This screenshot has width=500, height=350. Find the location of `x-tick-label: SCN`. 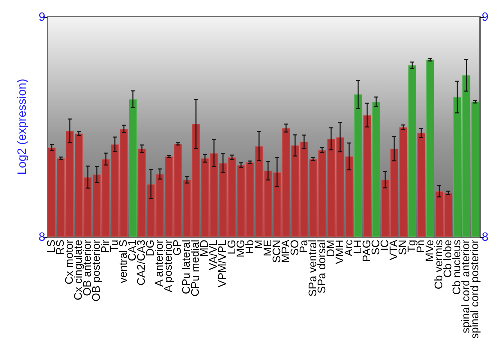

x-tick-label: SCN is located at coordinates (277, 252).